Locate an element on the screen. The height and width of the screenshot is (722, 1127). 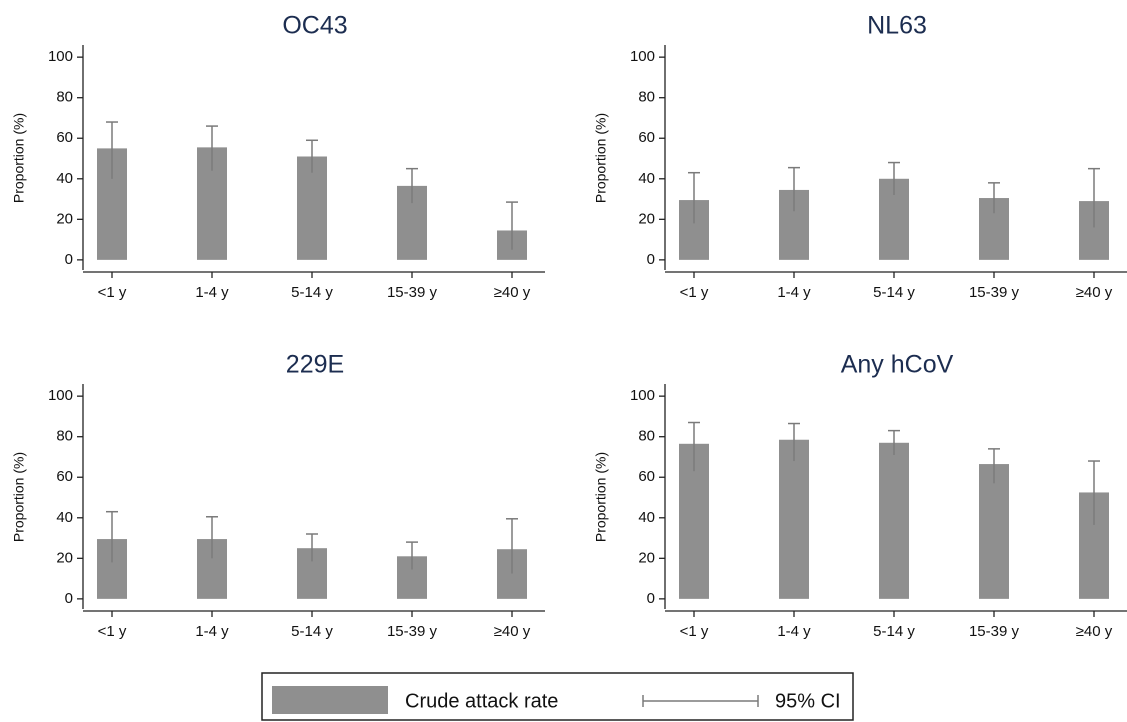
legend-ci-label: 95% CI is located at coordinates (808, 701).